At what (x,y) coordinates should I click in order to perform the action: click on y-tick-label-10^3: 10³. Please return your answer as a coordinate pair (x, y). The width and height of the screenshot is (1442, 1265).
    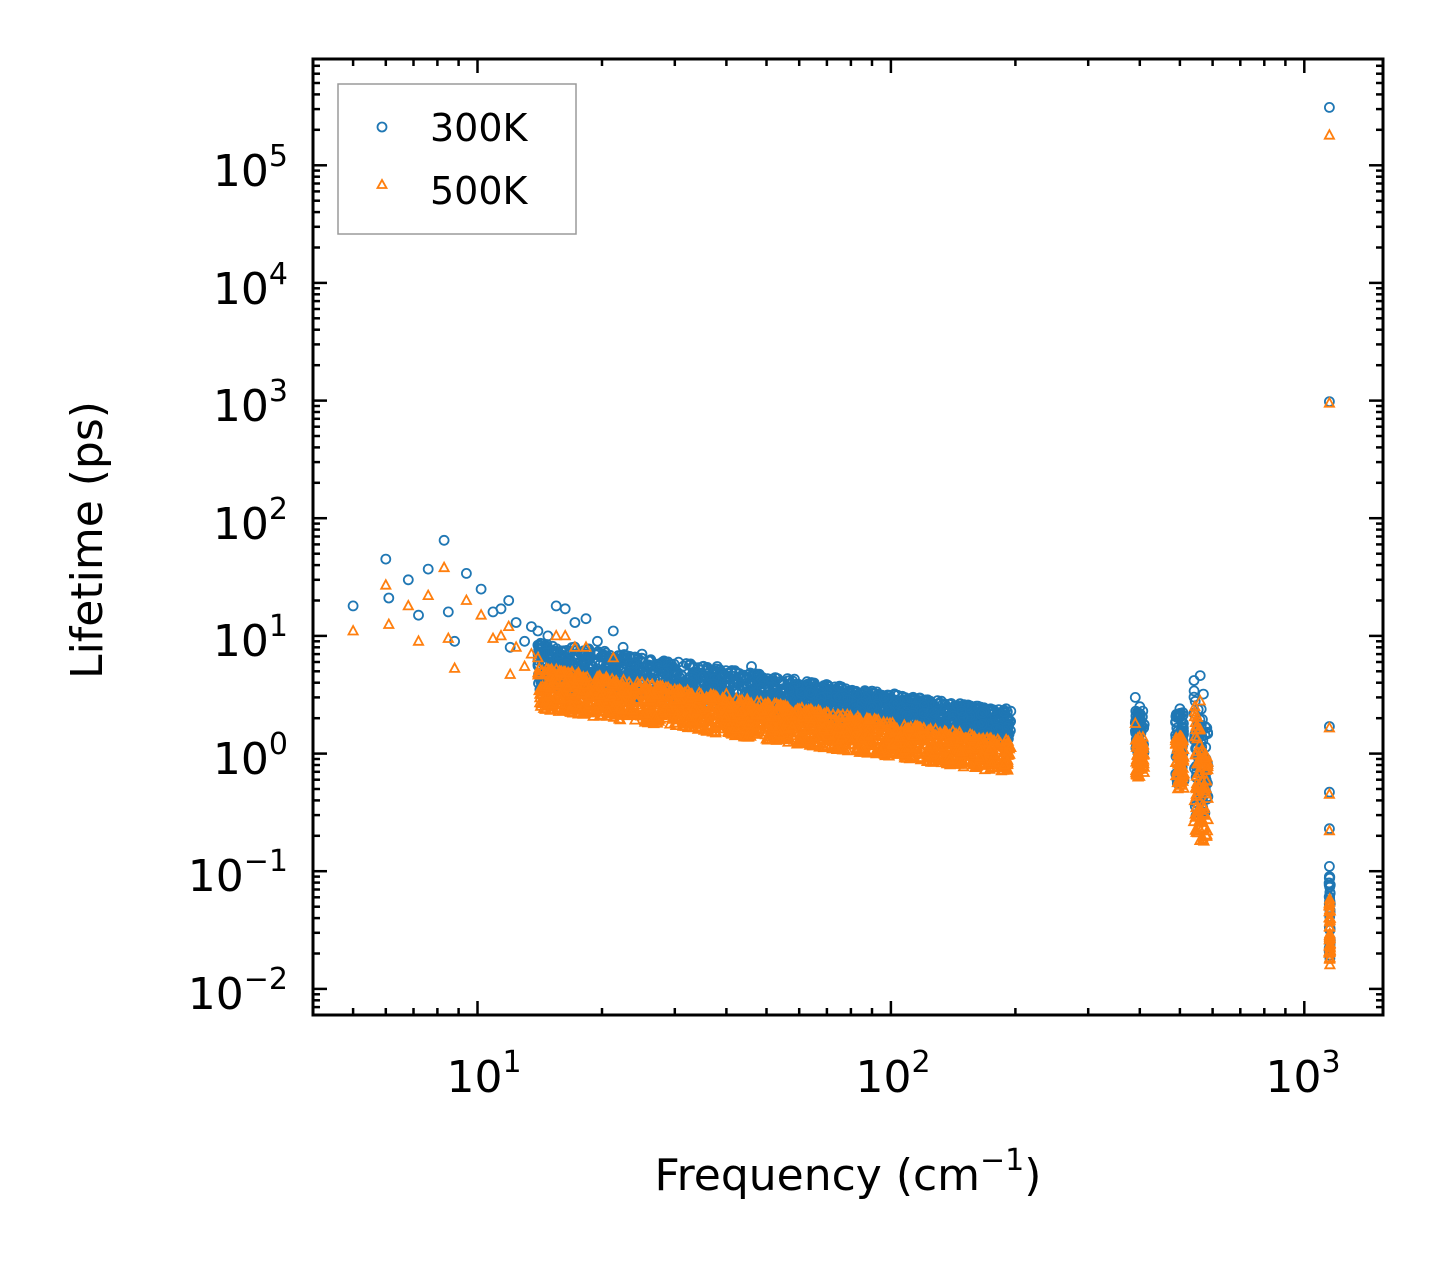
    Looking at the image, I should click on (250, 403).